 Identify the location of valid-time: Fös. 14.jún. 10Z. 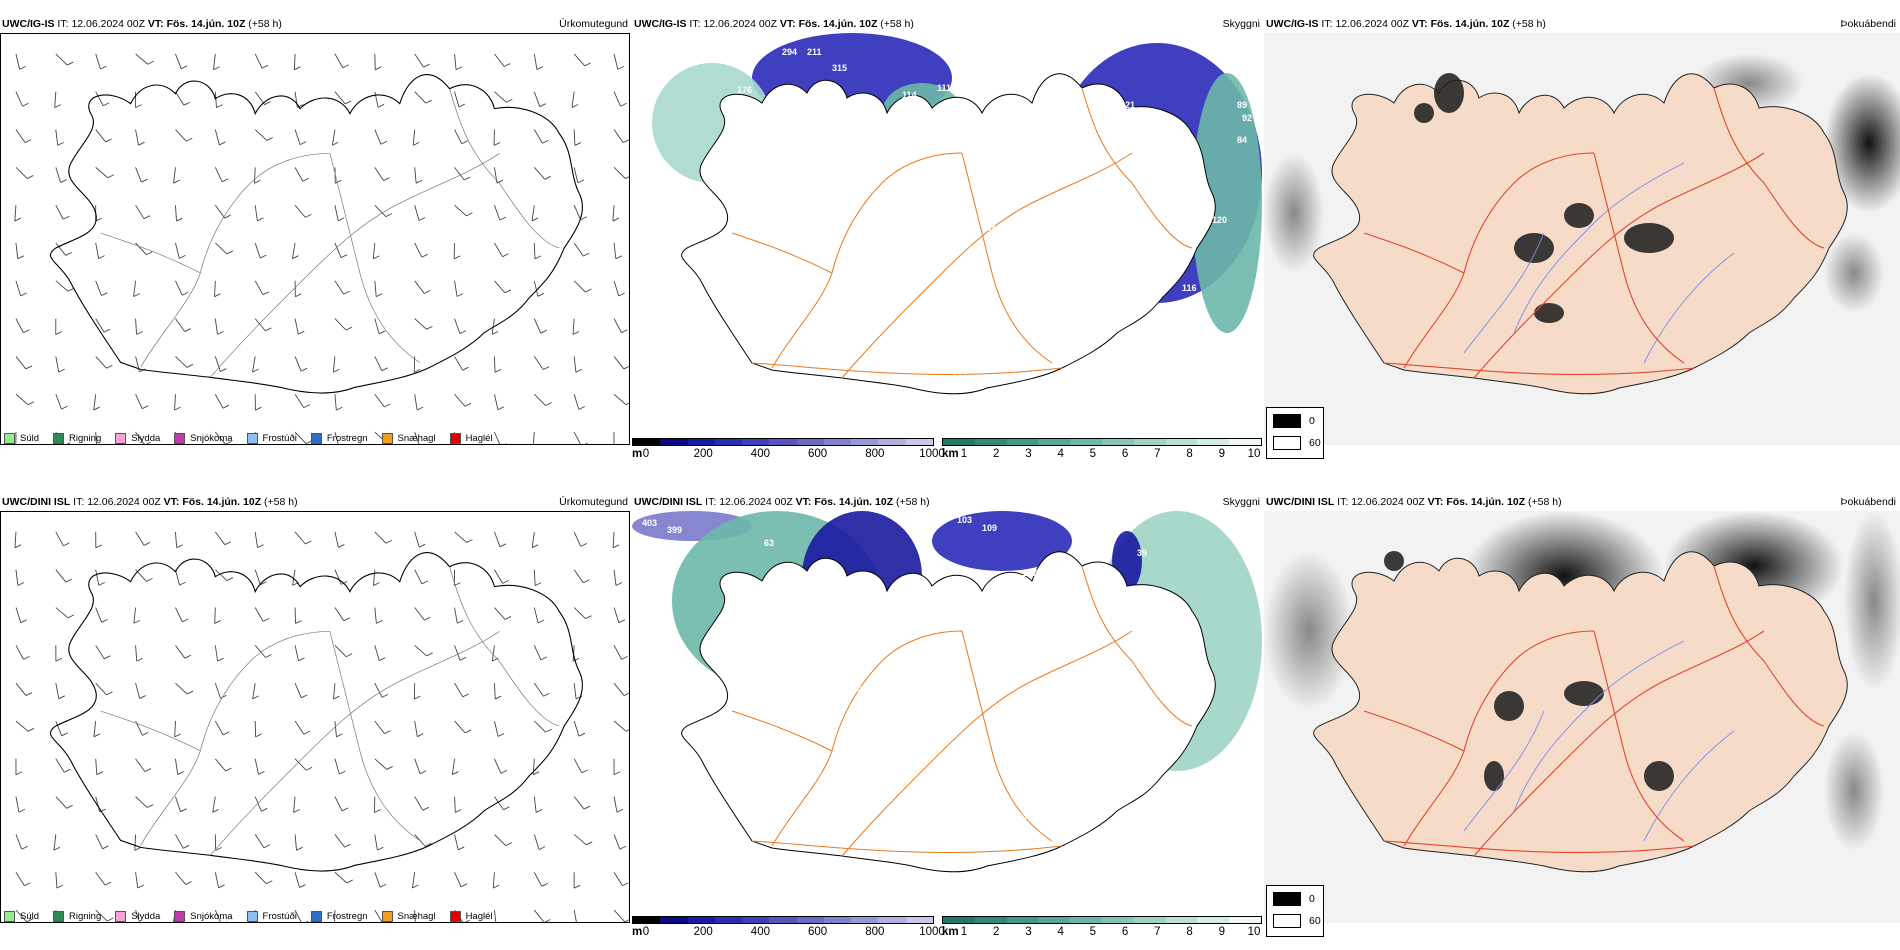
(1486, 502).